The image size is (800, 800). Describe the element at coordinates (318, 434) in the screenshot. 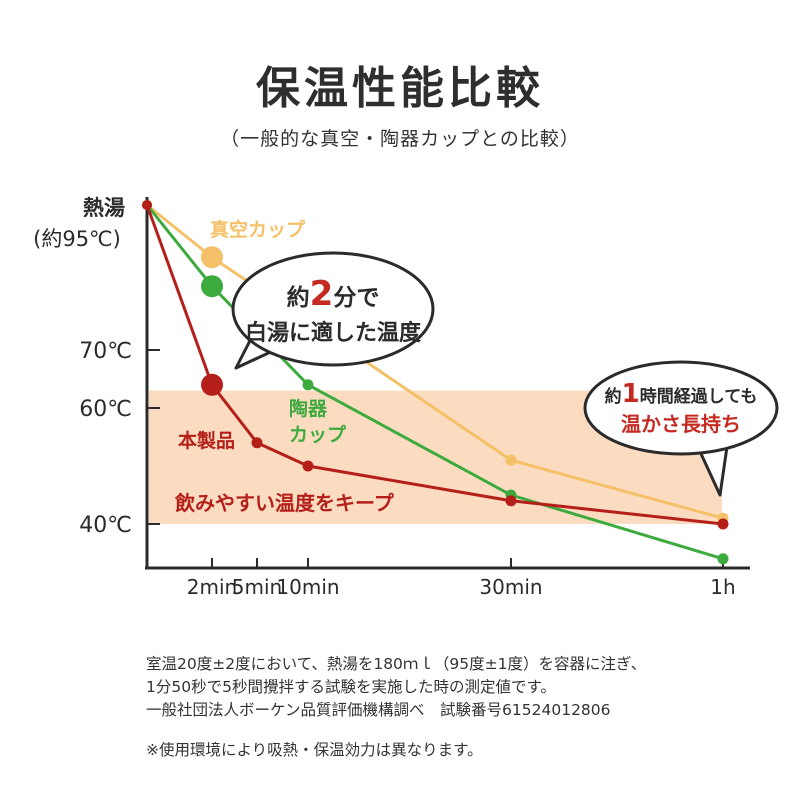

I see `ceramic-series-label: カップ` at that location.